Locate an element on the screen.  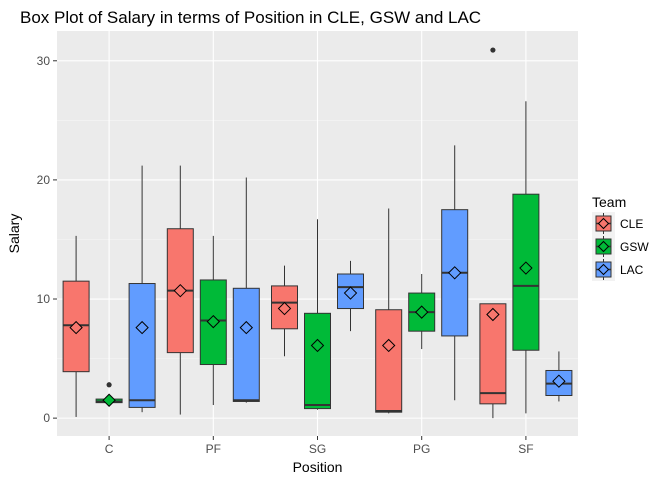
box-gsw-sg is located at coordinates (317, 314).